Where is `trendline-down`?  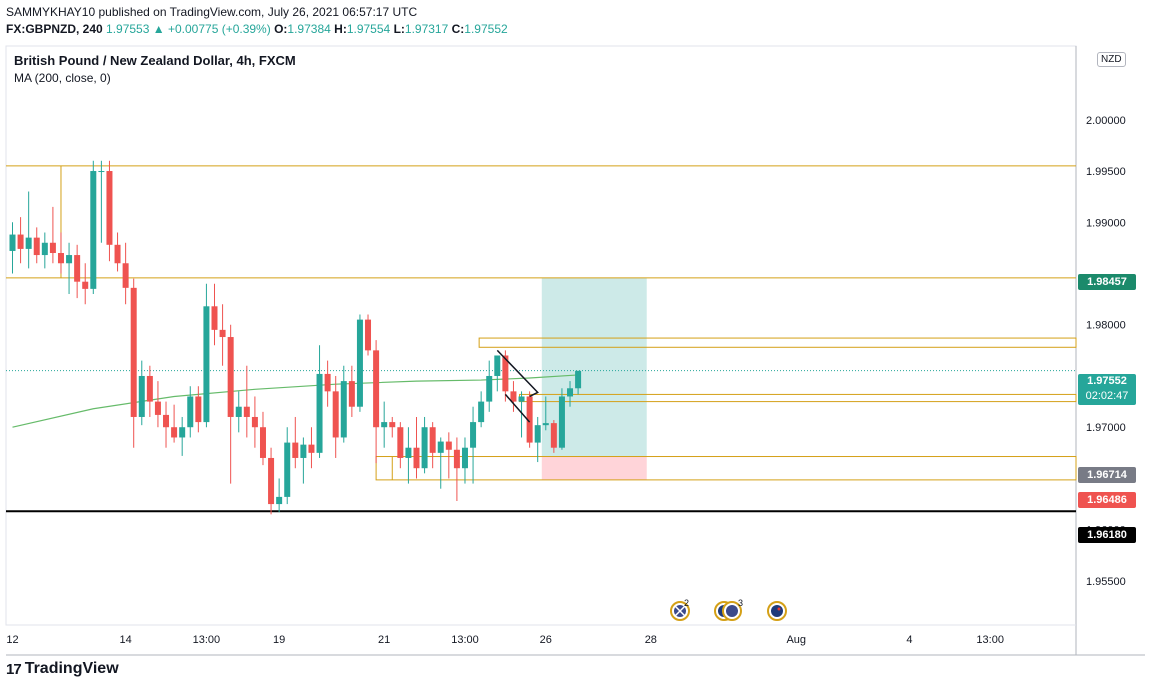
trendline-down is located at coordinates (517, 373).